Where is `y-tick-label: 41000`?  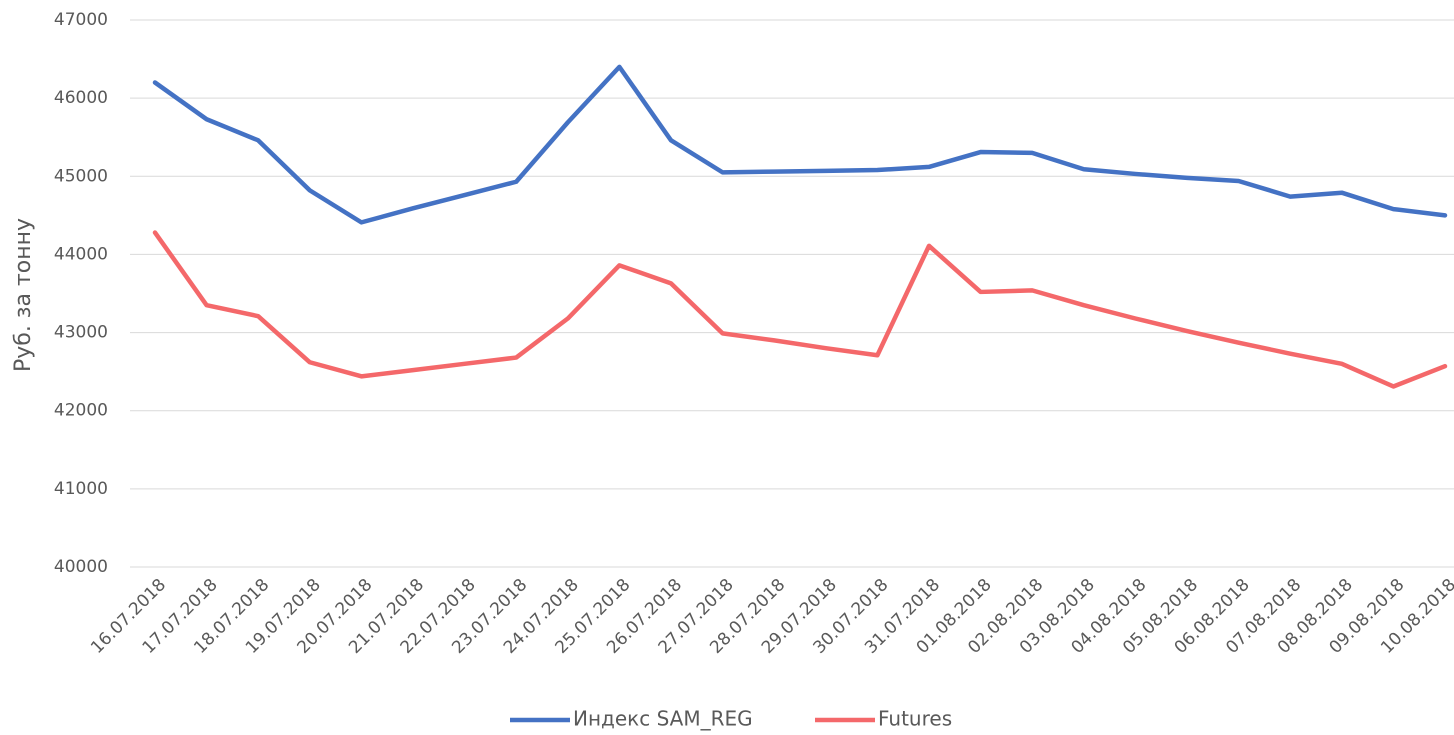 y-tick-label: 41000 is located at coordinates (81, 489).